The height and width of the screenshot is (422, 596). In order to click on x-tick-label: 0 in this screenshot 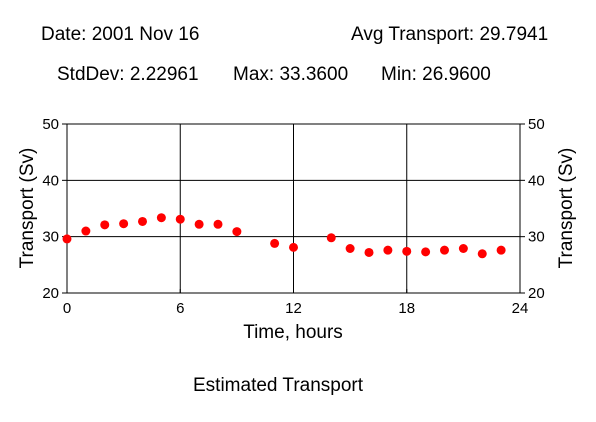, I will do `click(67, 308)`.